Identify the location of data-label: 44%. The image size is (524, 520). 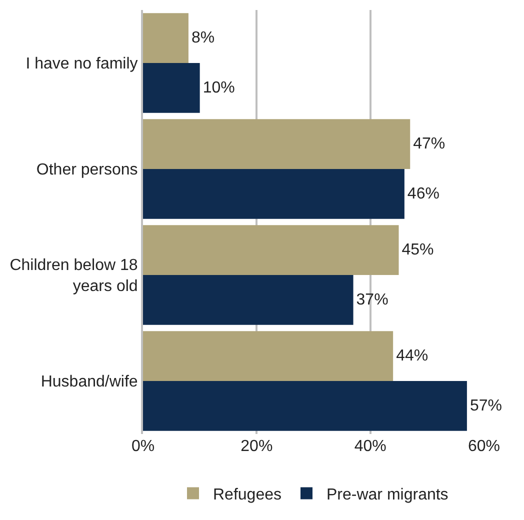
(412, 356).